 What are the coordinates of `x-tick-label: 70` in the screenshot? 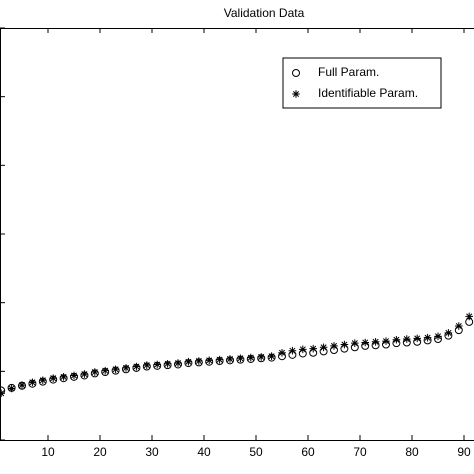 It's located at (360, 452).